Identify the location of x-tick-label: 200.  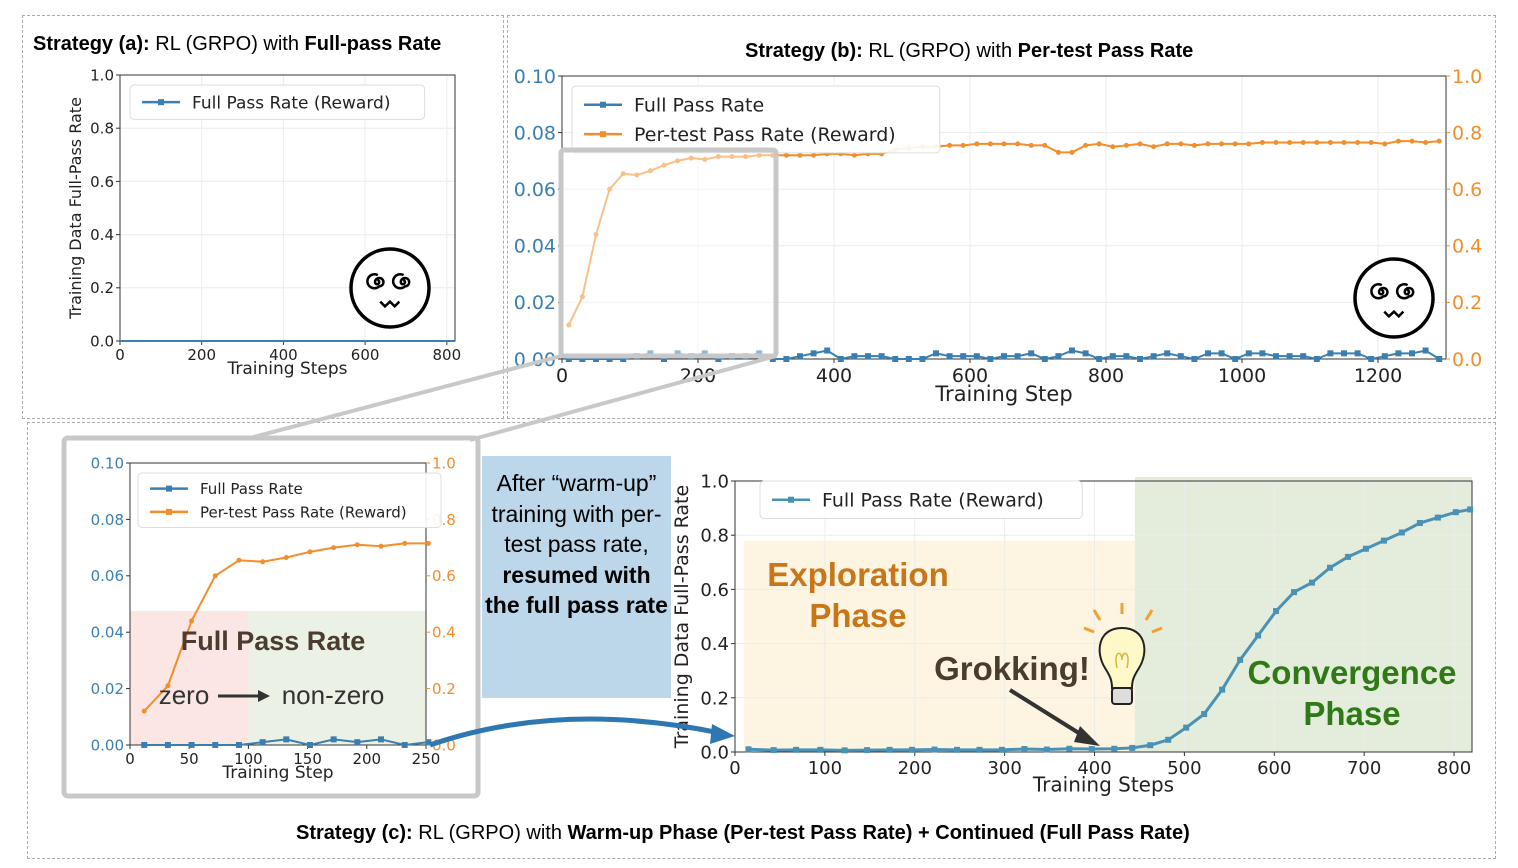
(915, 768).